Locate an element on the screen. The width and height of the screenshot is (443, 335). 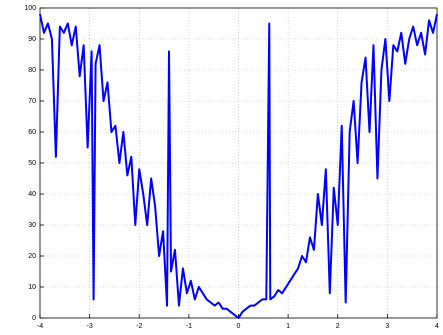
y-tick-label: 90 is located at coordinates (32, 39).